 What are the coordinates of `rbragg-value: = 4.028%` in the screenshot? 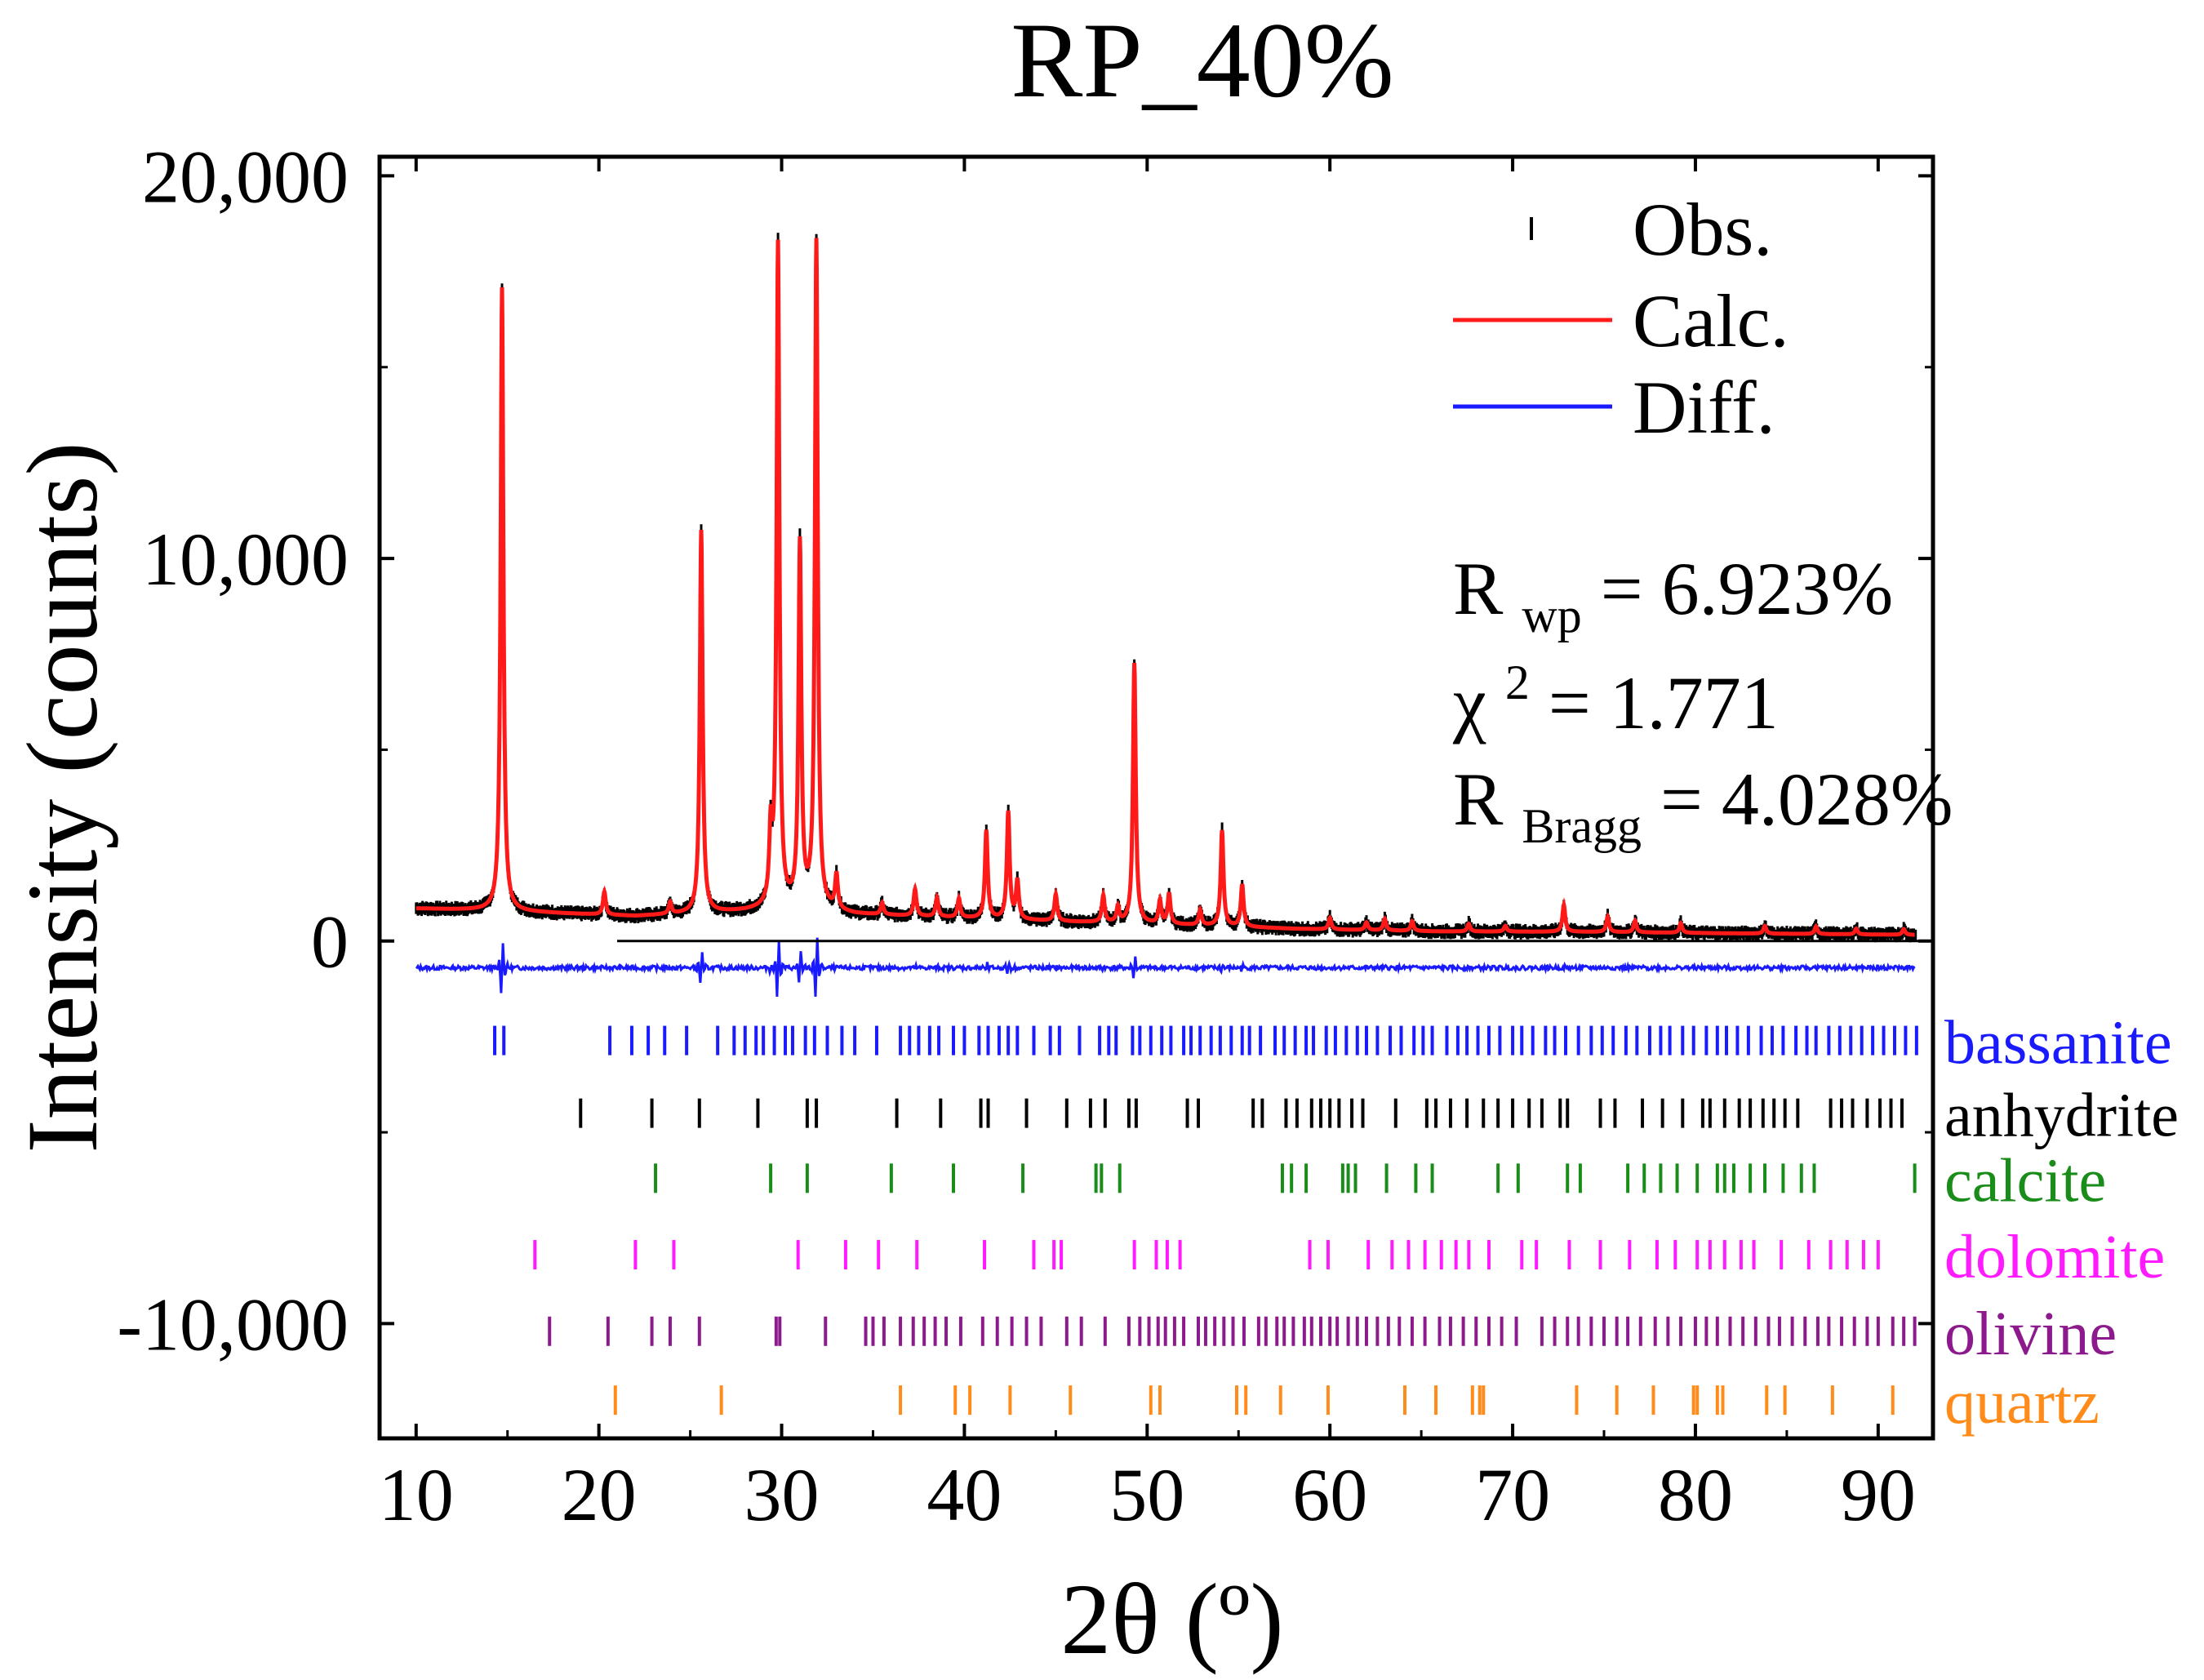 It's located at (1806, 799).